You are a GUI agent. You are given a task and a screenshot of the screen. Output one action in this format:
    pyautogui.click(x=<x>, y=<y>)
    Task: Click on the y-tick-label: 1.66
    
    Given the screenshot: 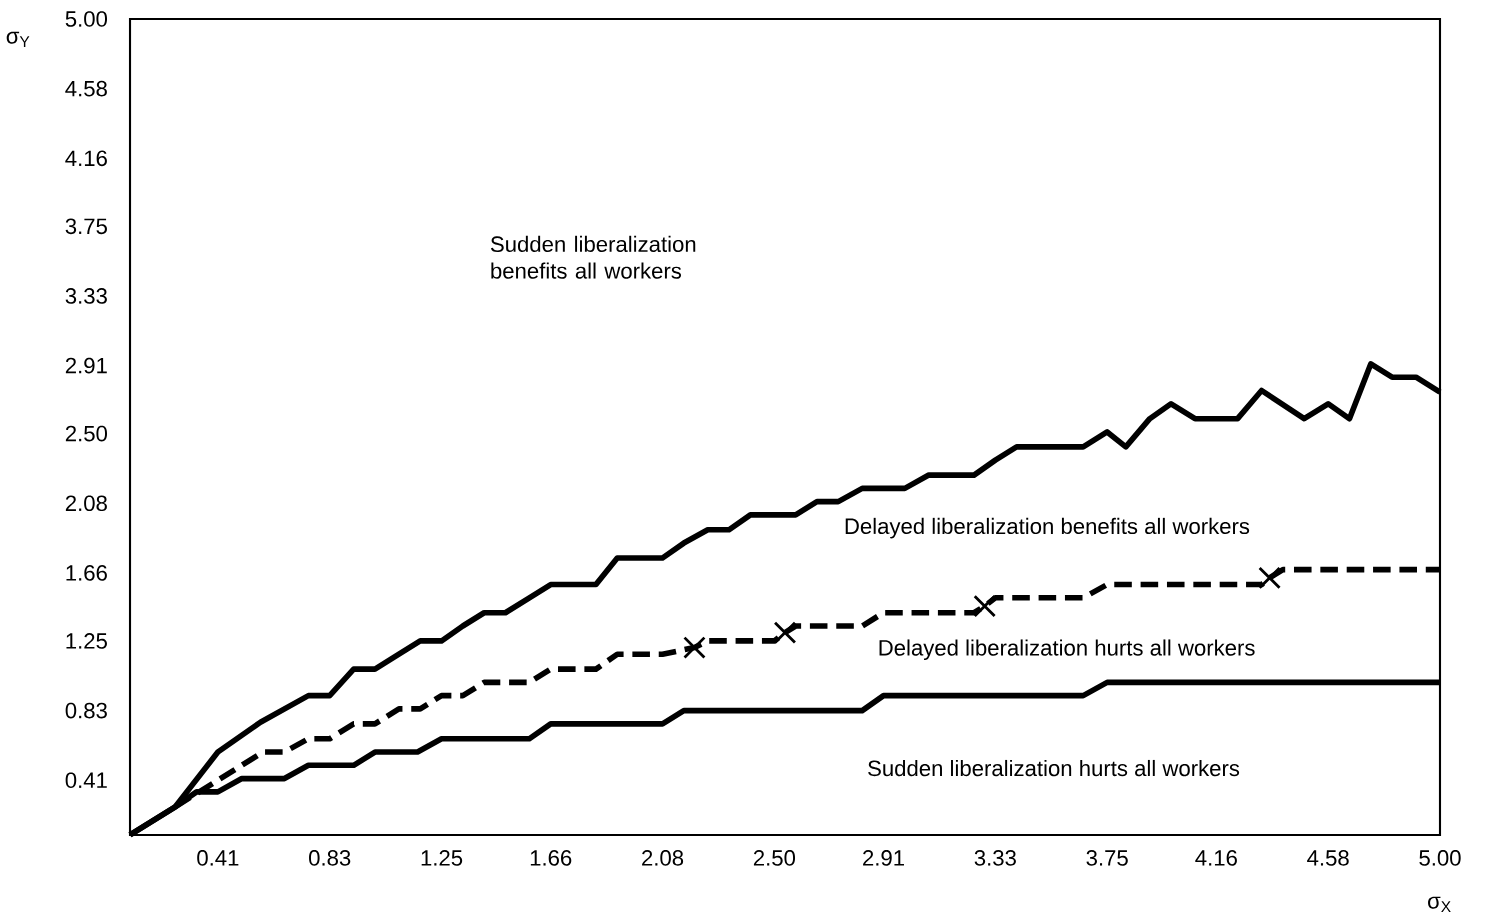 What is the action you would take?
    pyautogui.click(x=86, y=573)
    